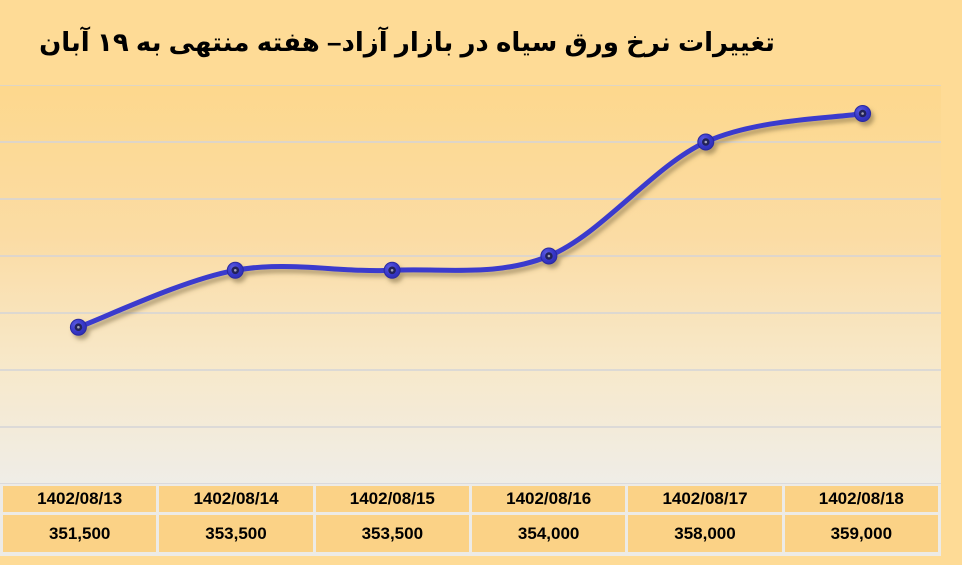 The width and height of the screenshot is (962, 565). Describe the element at coordinates (705, 533) in the screenshot. I see `value-cell: 358,000` at that location.